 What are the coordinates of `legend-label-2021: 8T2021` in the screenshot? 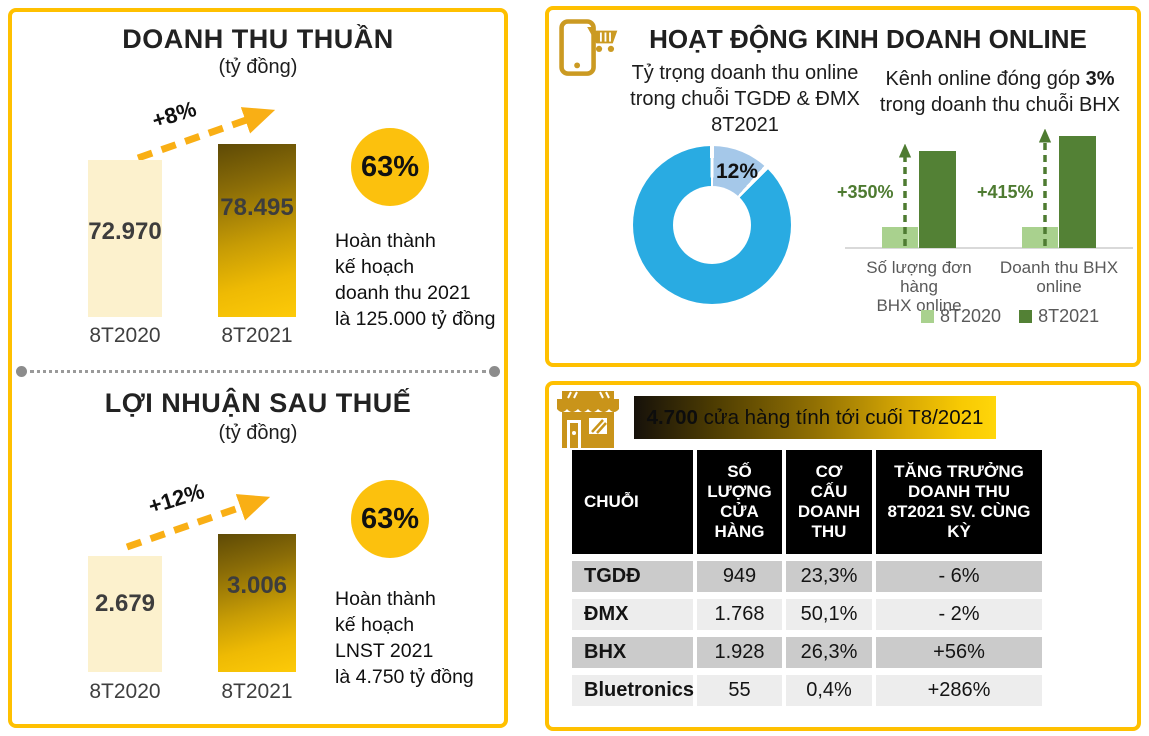 It's located at (1069, 316).